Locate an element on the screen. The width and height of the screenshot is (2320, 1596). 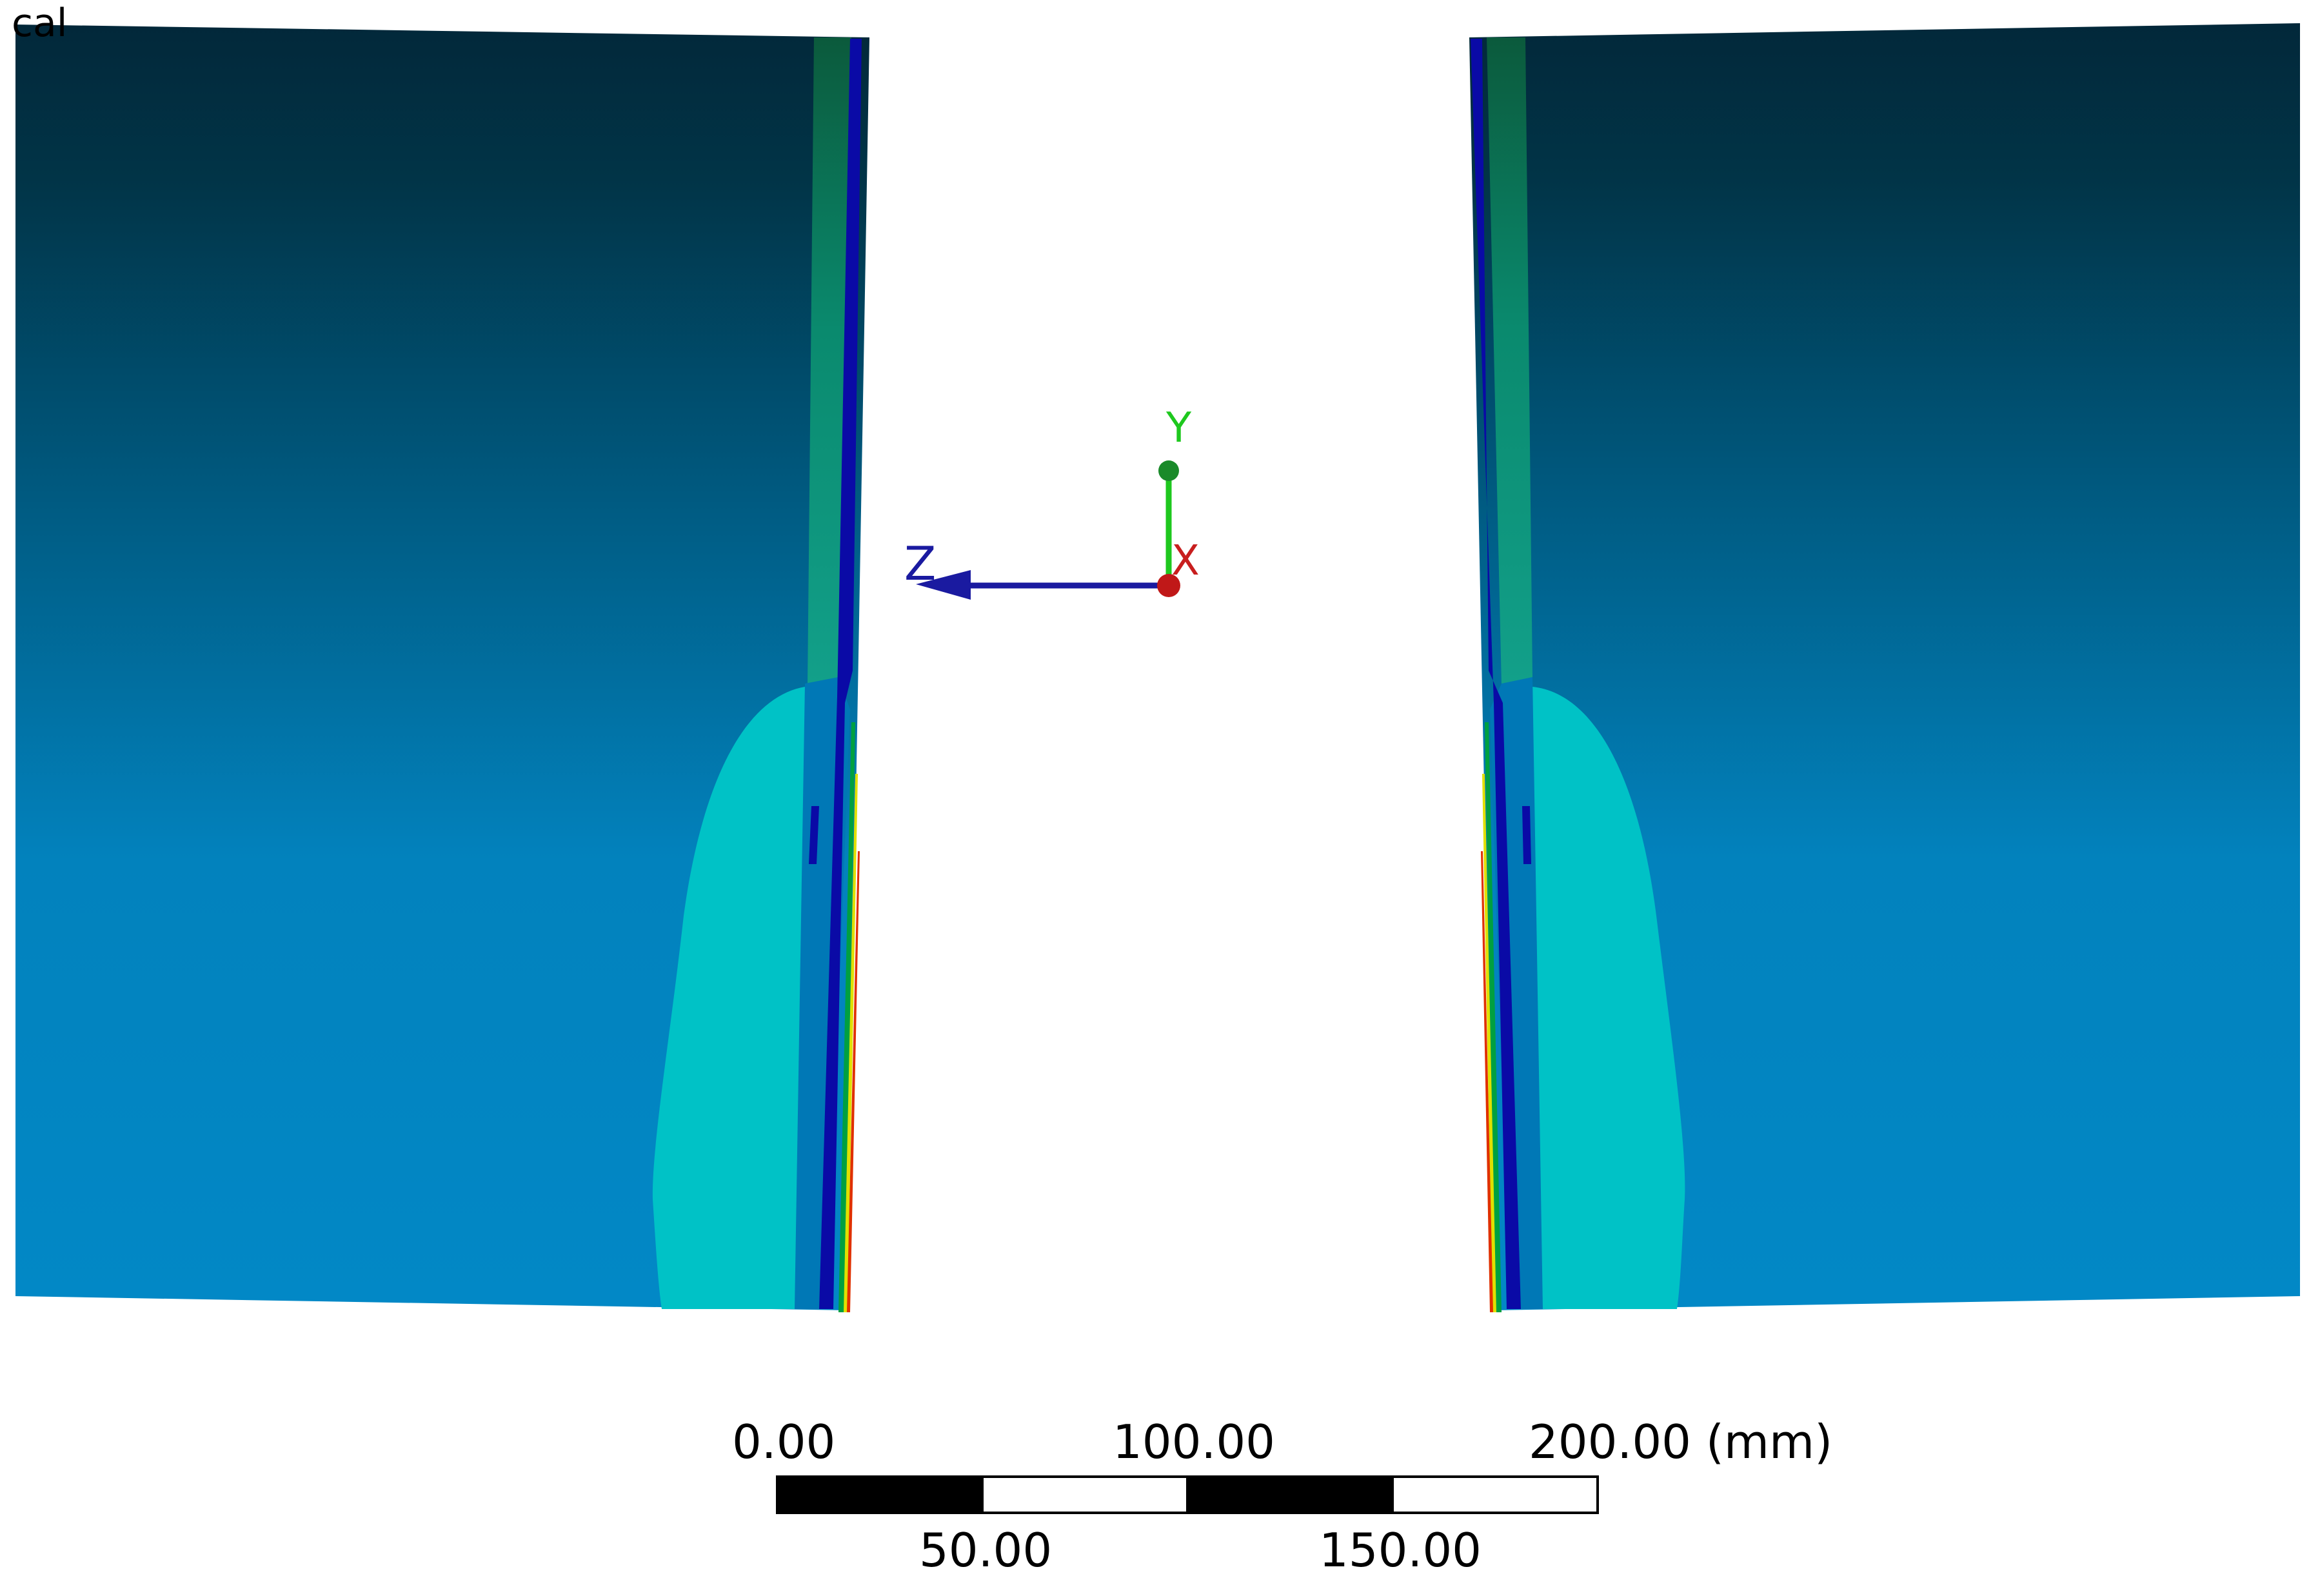
z-axis-label: Z is located at coordinates (920, 564).